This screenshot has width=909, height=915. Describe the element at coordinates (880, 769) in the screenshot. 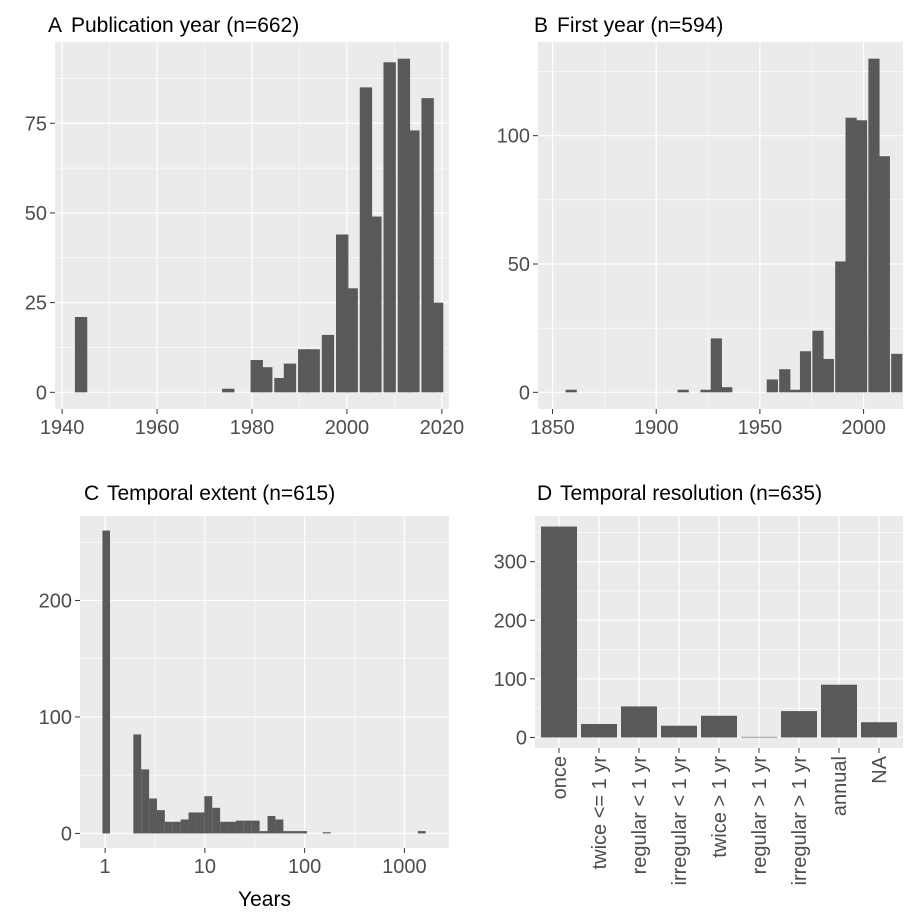

I see `x-tick-label: NA` at that location.